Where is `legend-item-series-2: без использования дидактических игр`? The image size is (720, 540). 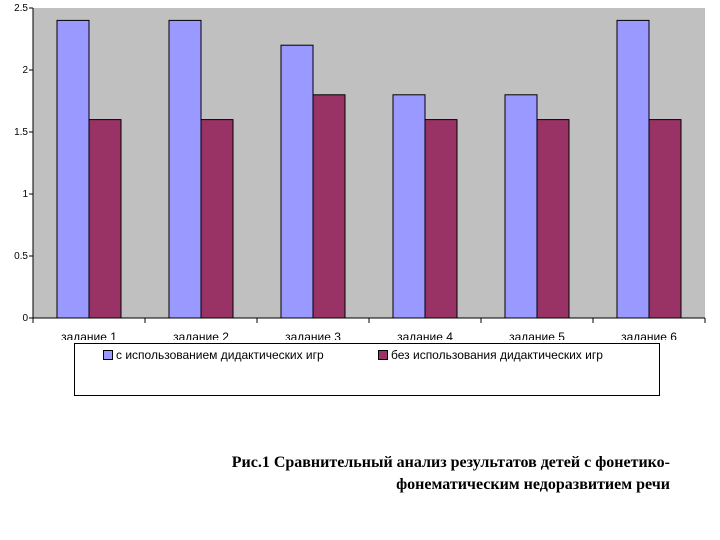
legend-item-series-2: без использования дидактических игр is located at coordinates (490, 355).